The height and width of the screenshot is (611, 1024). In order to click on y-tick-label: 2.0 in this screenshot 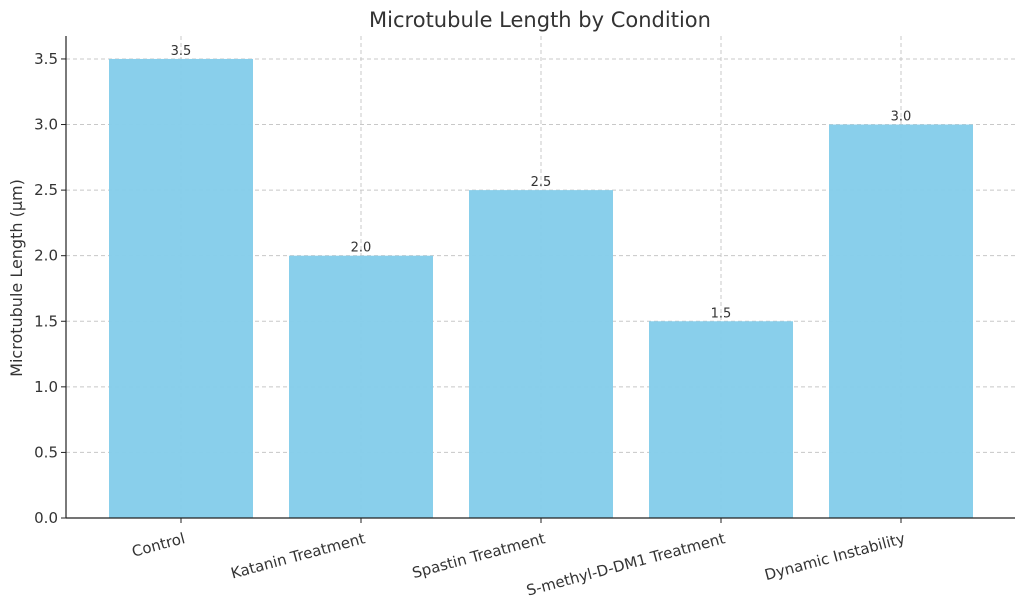, I will do `click(46, 256)`.